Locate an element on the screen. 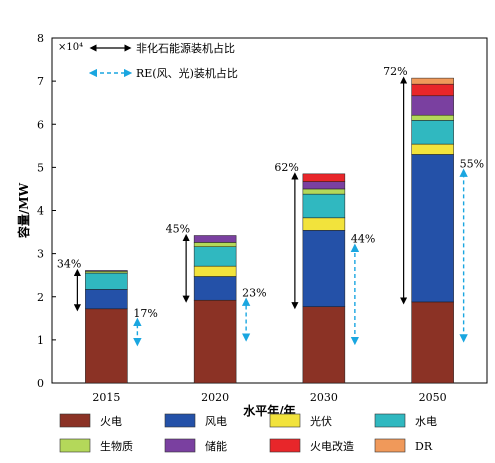 The width and height of the screenshot is (495, 463). y-tick-label: 7 is located at coordinates (40, 81).